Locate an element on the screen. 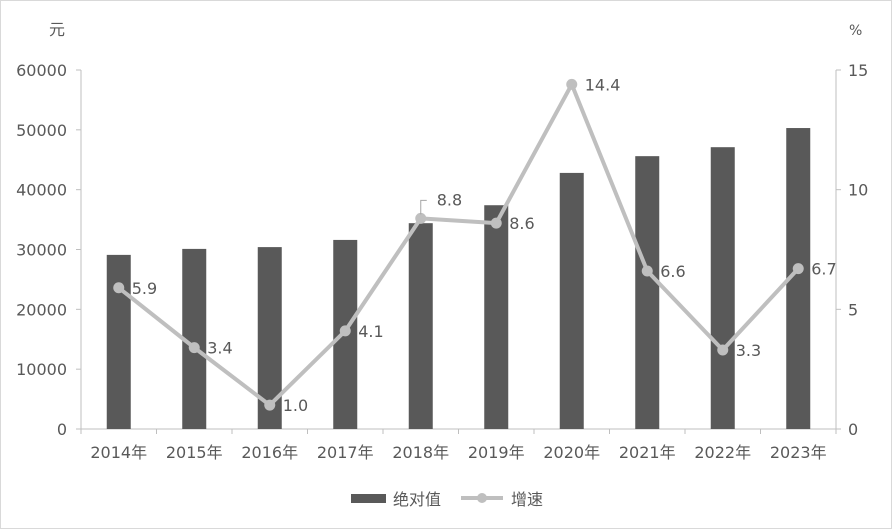  left-tick-label: 40000 is located at coordinates (41, 190).